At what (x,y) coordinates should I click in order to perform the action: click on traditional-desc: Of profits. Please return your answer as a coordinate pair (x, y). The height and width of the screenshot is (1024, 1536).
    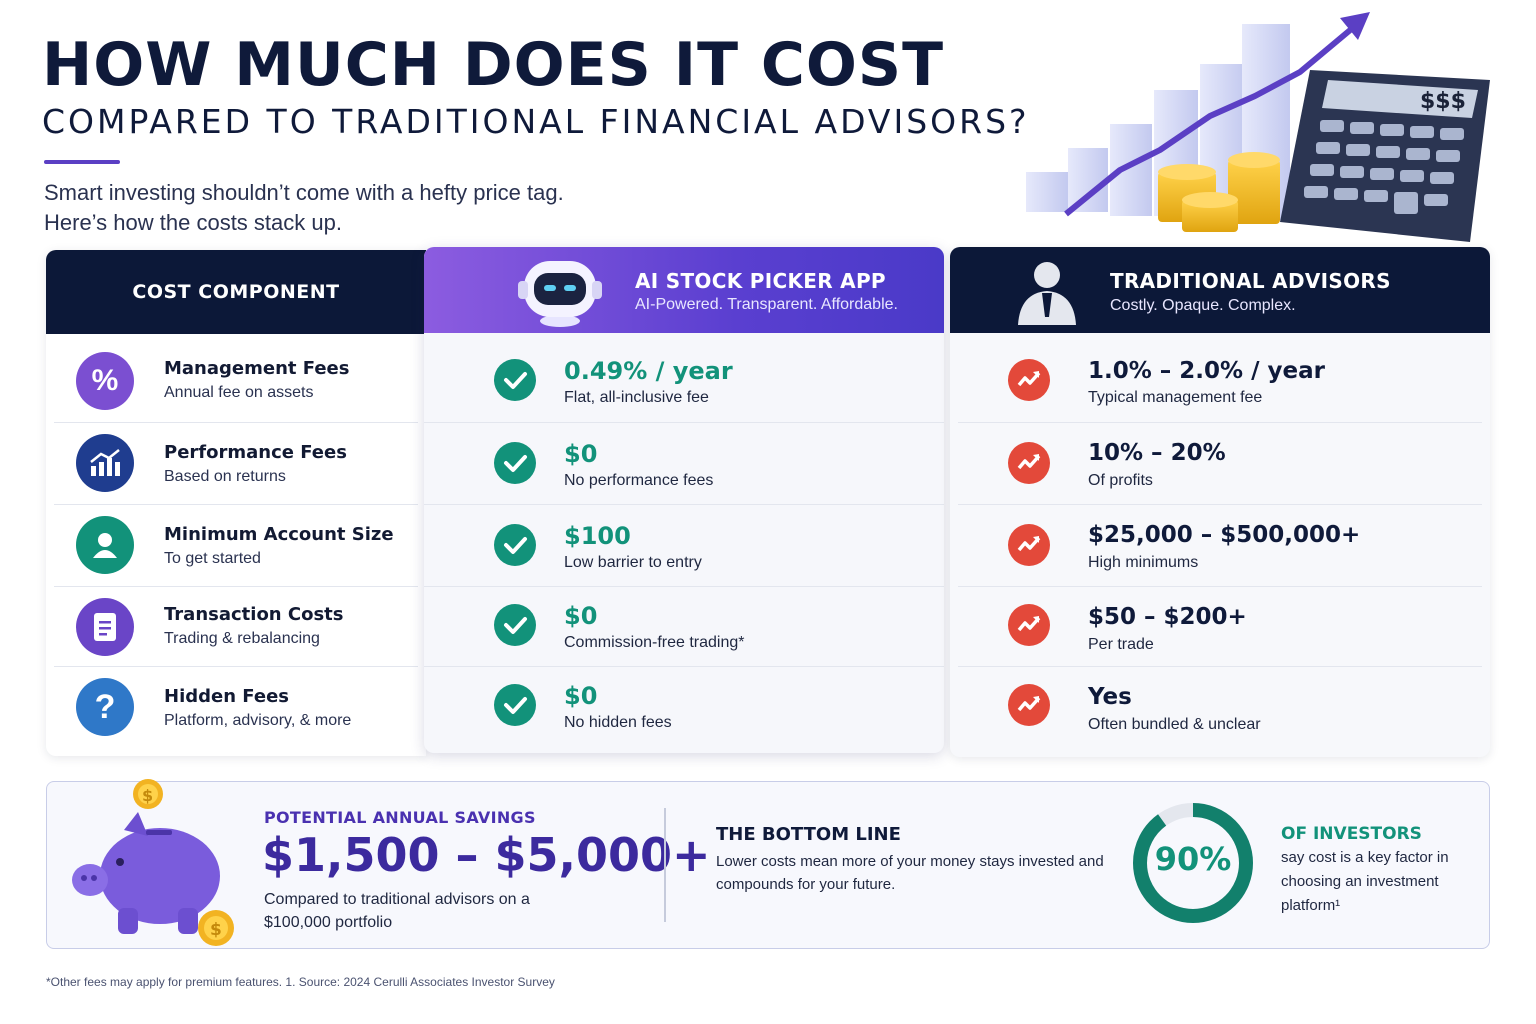
    Looking at the image, I should click on (1120, 480).